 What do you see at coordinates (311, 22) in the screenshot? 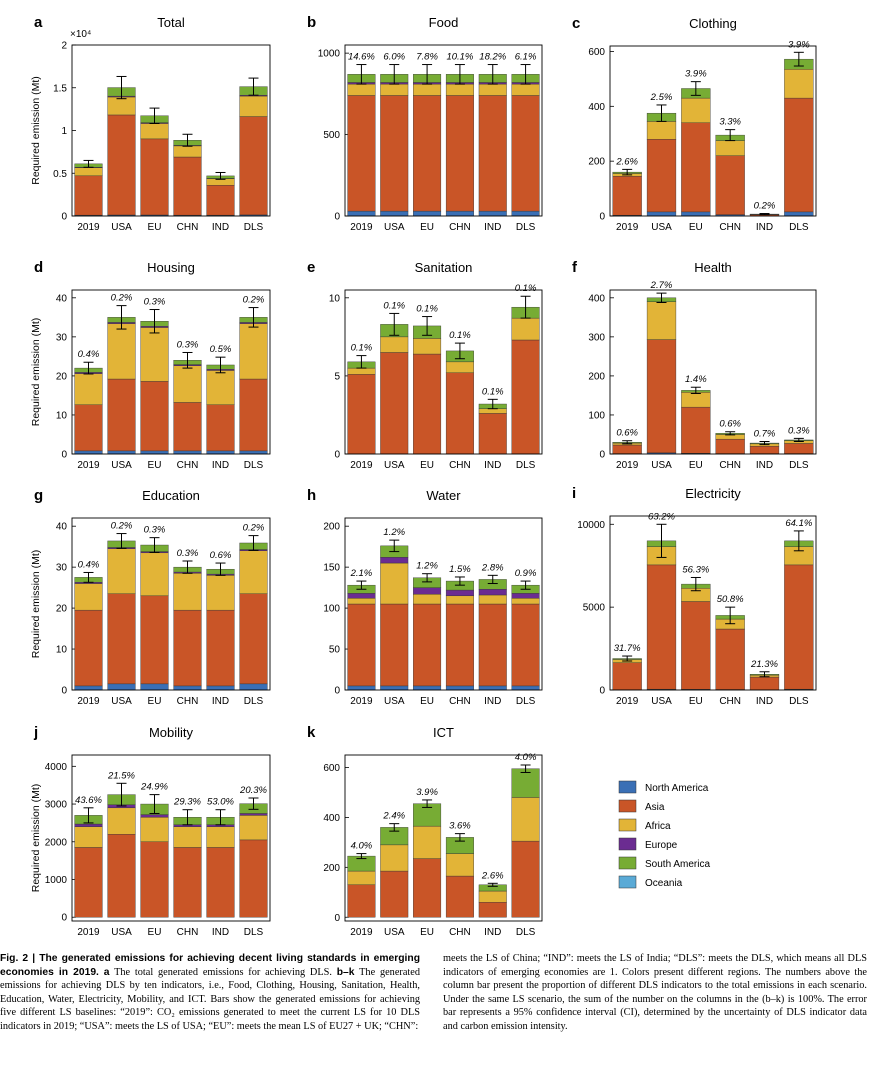
I see `panel-letter: b` at bounding box center [311, 22].